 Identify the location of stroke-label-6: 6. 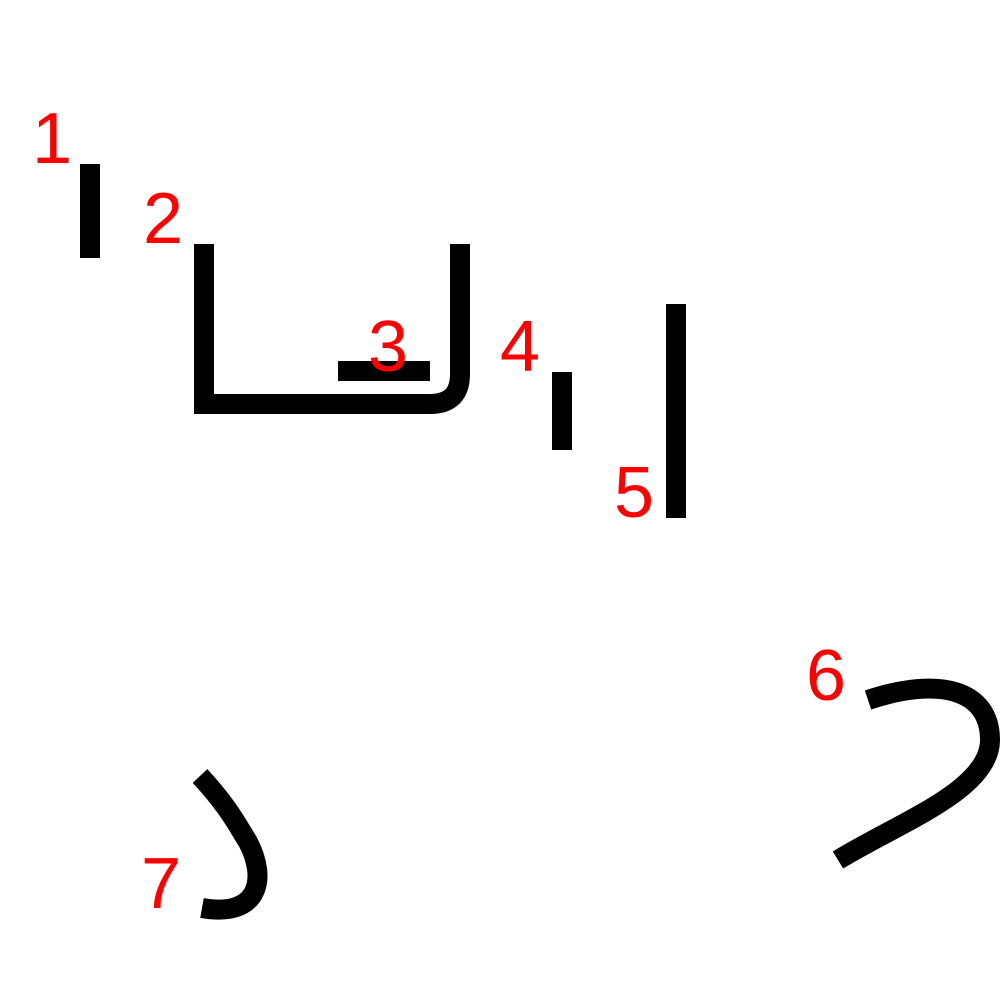
(826, 676).